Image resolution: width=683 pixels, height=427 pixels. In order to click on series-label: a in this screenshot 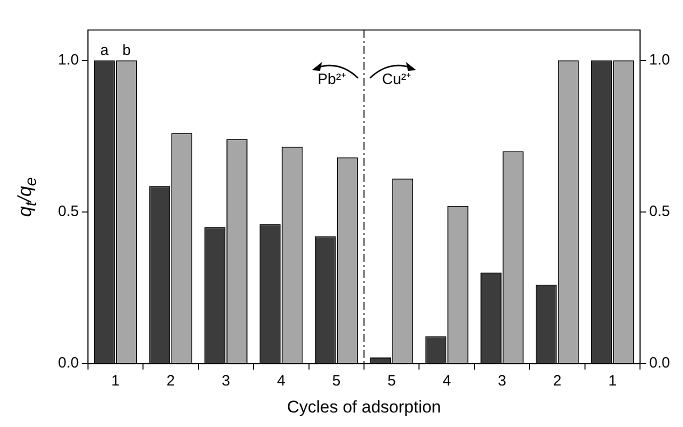, I will do `click(105, 50)`.